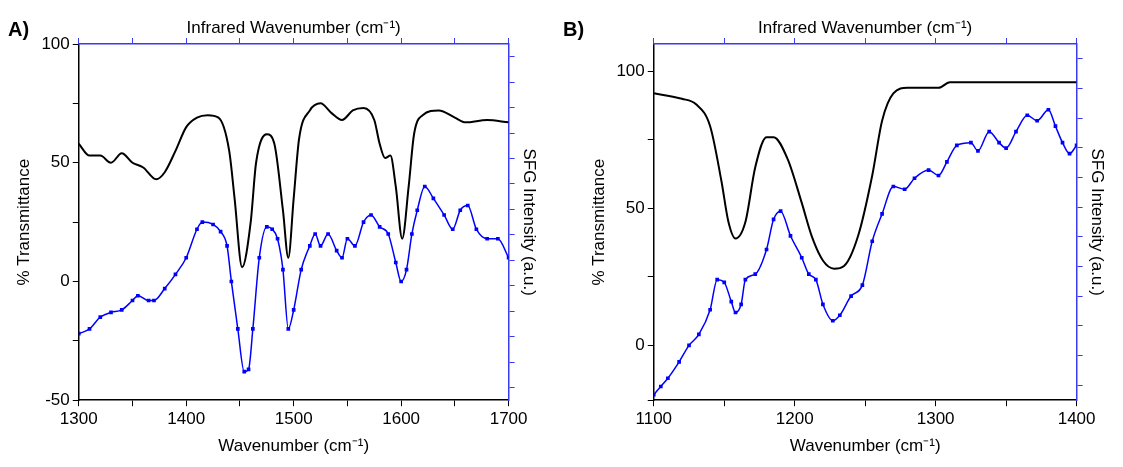 The height and width of the screenshot is (467, 1123). What do you see at coordinates (293, 419) in the screenshot?
I see `x-tick-label: 1500` at bounding box center [293, 419].